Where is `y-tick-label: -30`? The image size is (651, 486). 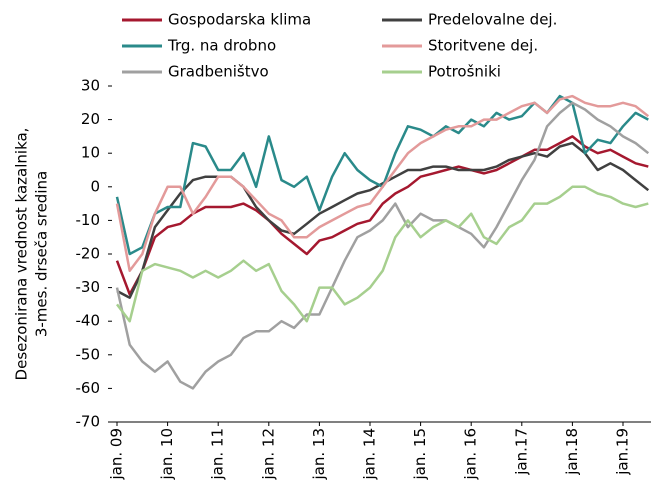
y-tick-label: -30 is located at coordinates (88, 287).